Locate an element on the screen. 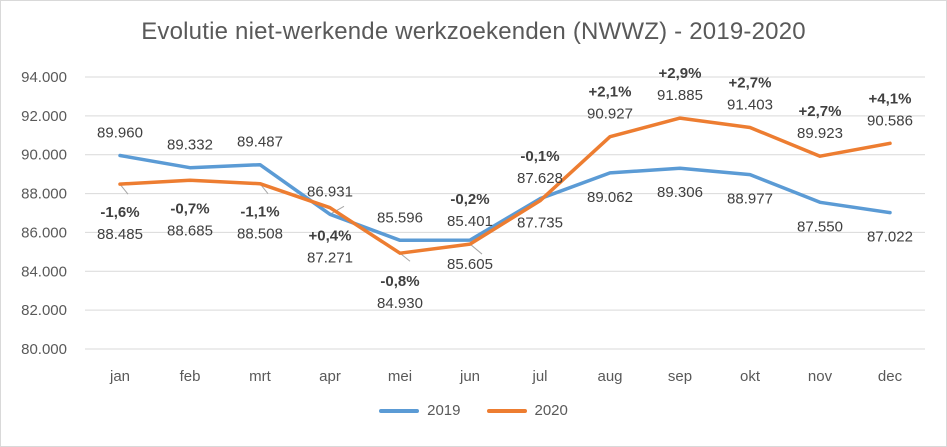  data-label-2020: 91.403 is located at coordinates (750, 104).